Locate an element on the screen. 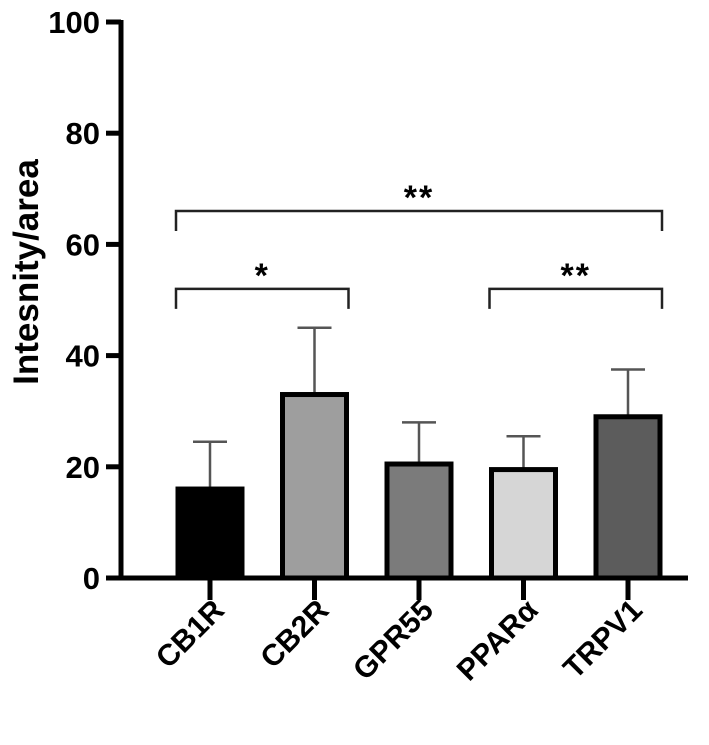 This screenshot has height=745, width=709. significance-group: *** ** is located at coordinates (419, 244).